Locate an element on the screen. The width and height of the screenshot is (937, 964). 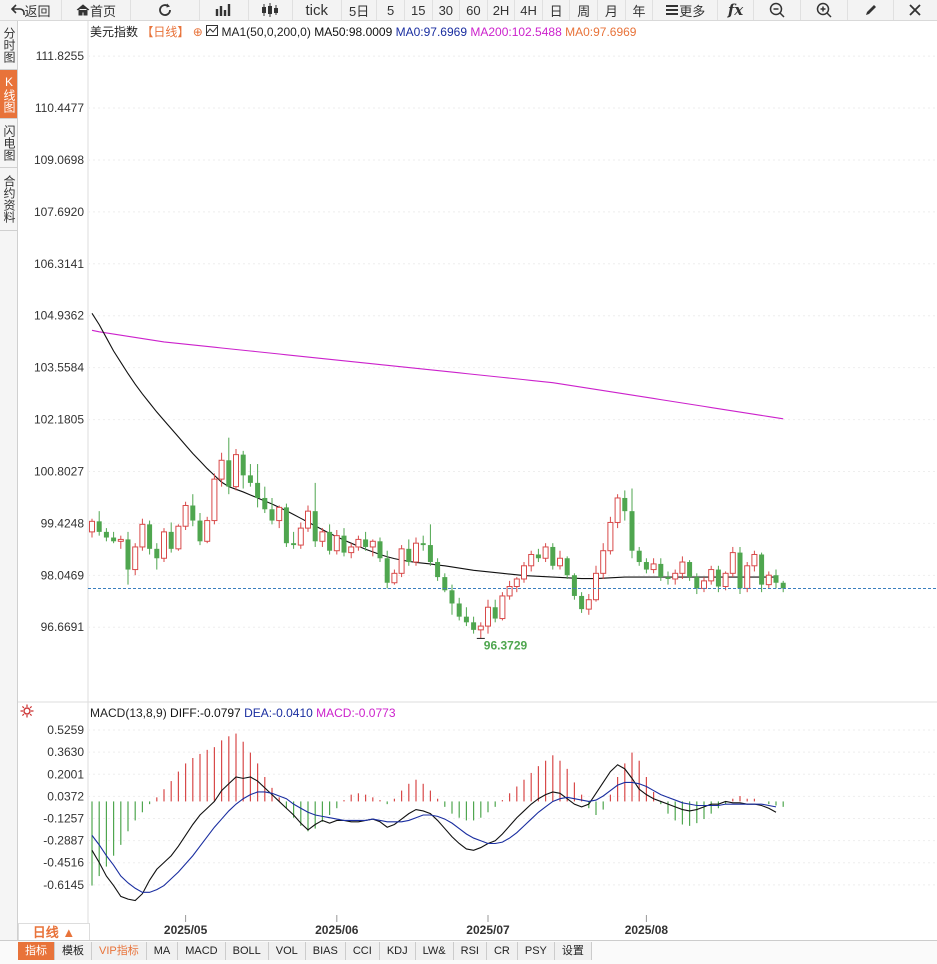
indicator-settings-icon is located at coordinates (212, 32).